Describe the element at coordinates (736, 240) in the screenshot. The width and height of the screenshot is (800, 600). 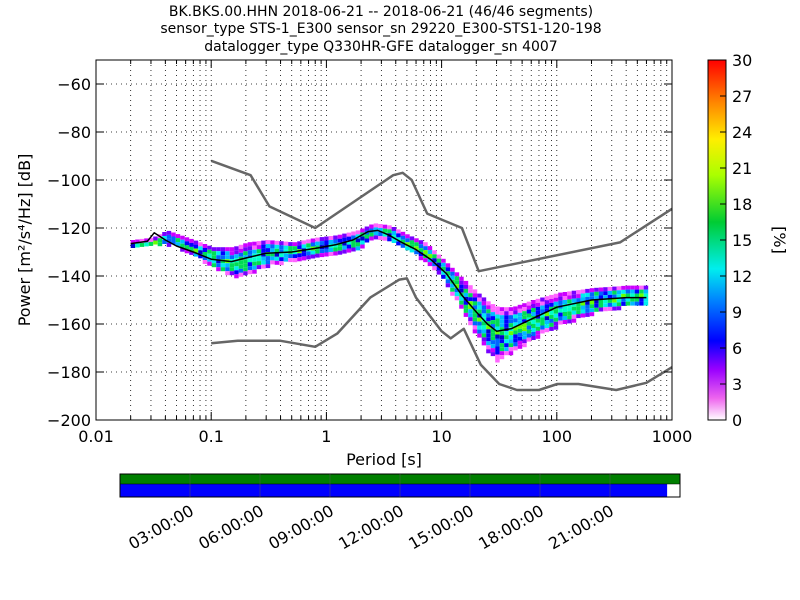
I see `colorbar-ticks: 0 3 6 9 12 15 18 21 24 27 30` at that location.